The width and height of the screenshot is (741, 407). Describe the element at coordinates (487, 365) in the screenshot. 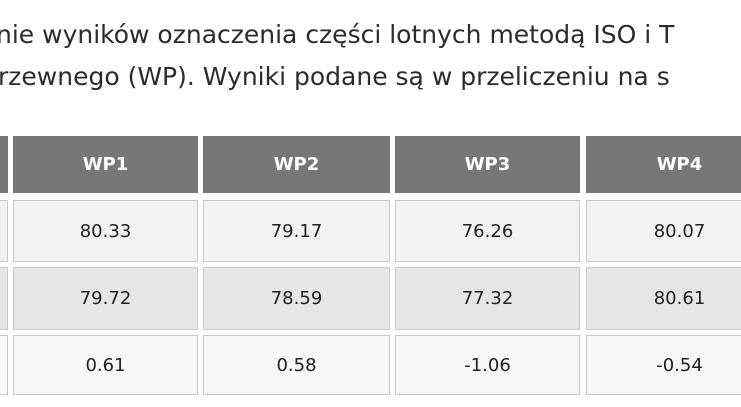

I see `table-cell: -1.06` at that location.